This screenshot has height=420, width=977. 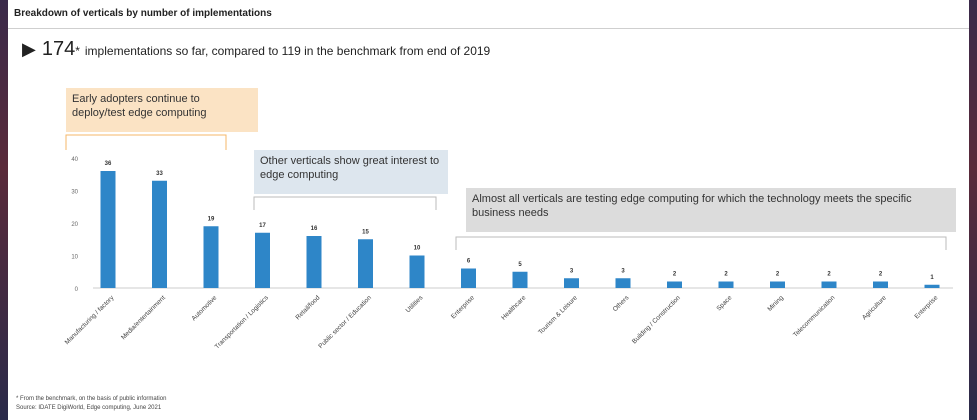 What do you see at coordinates (558, 315) in the screenshot?
I see `category-label: Tourism & Leisure` at bounding box center [558, 315].